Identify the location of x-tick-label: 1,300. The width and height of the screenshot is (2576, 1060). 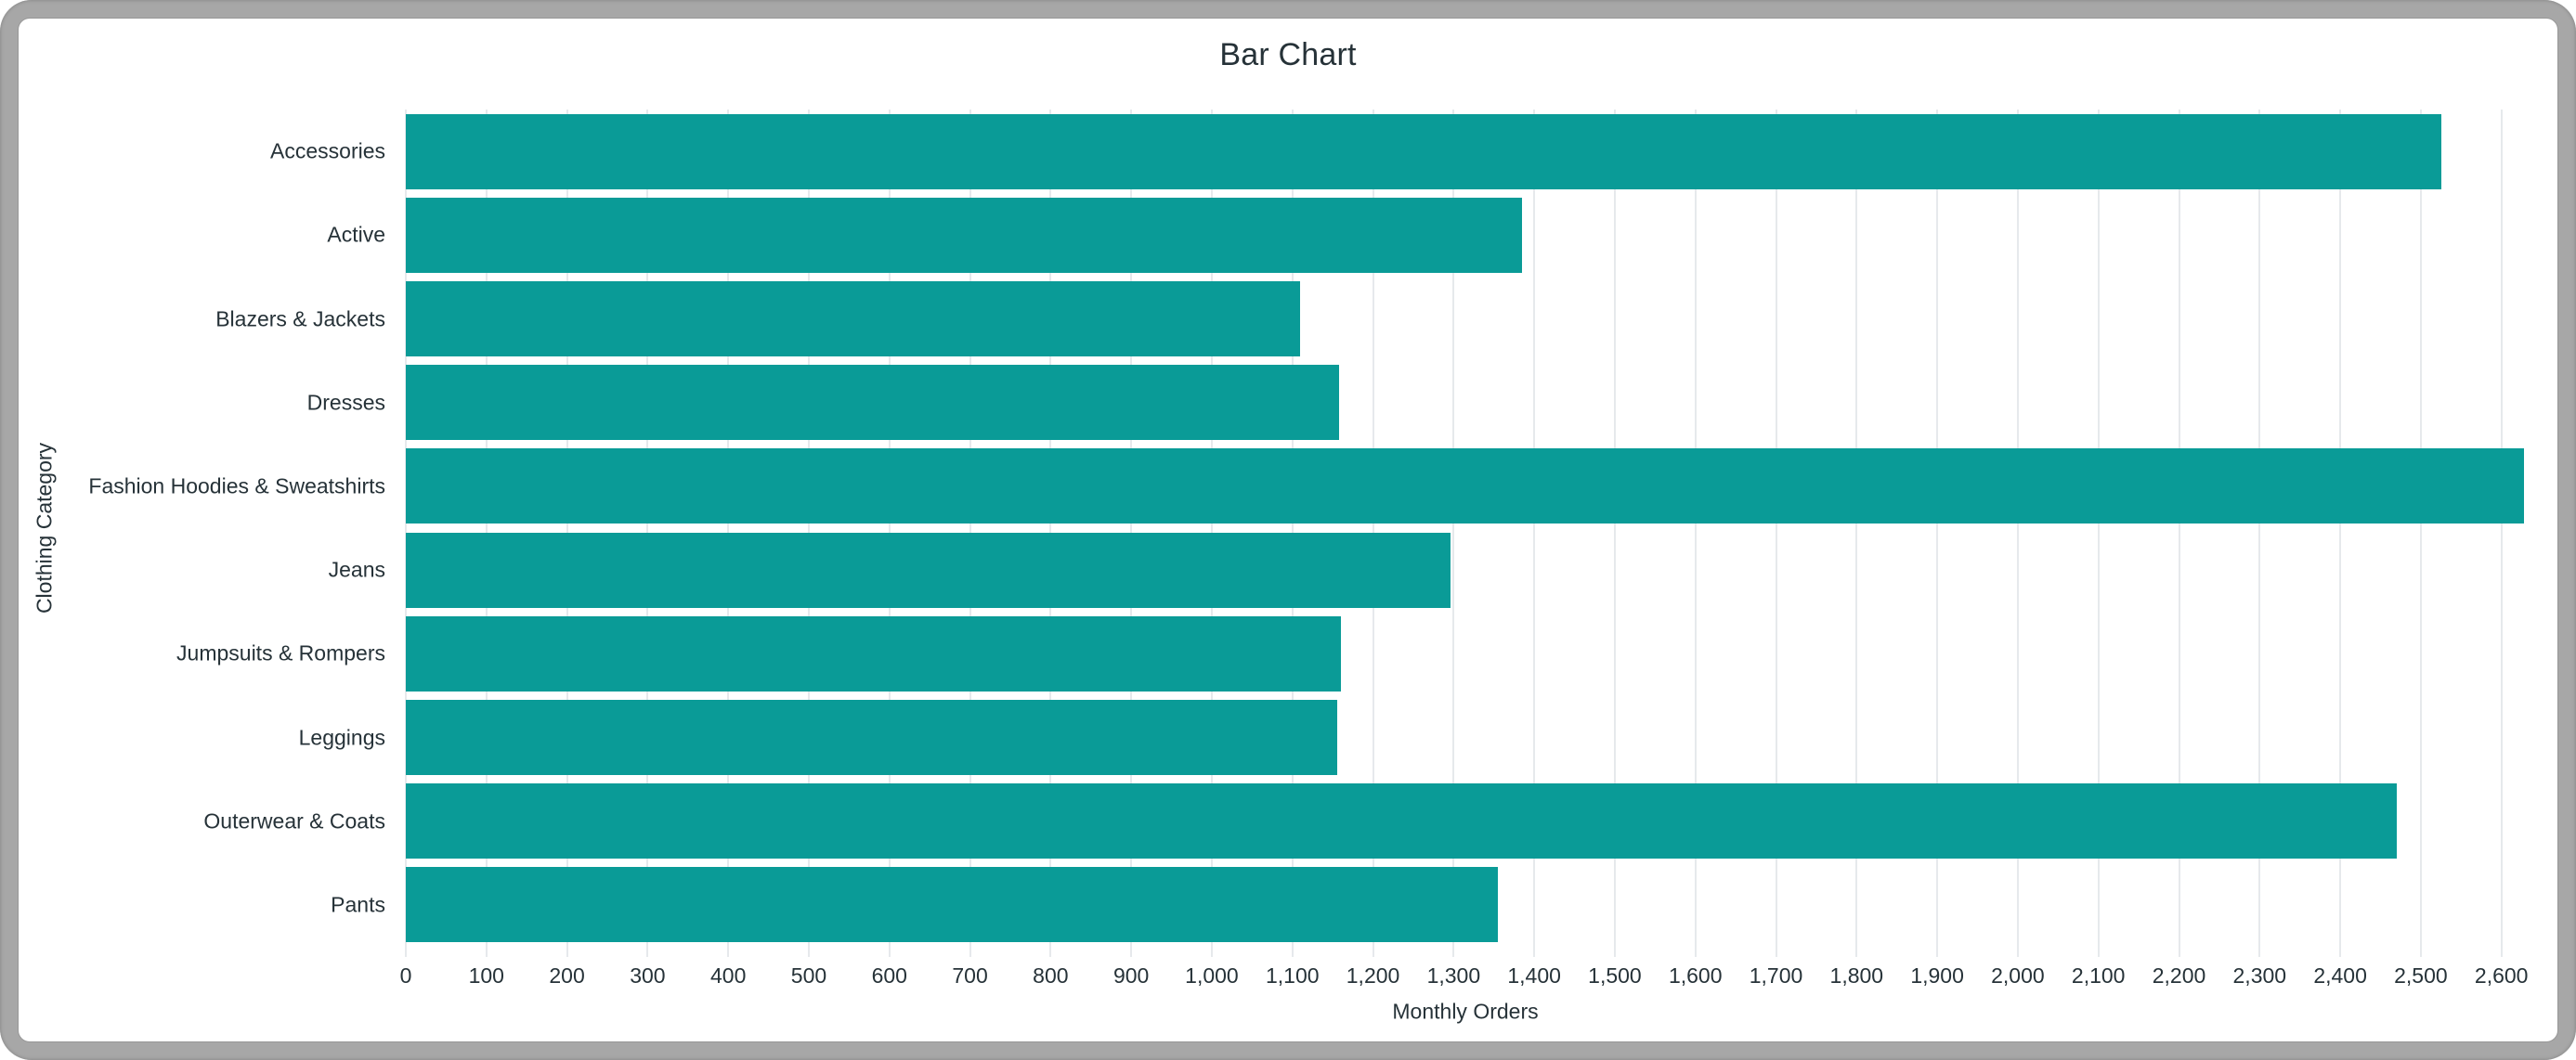
(1453, 976).